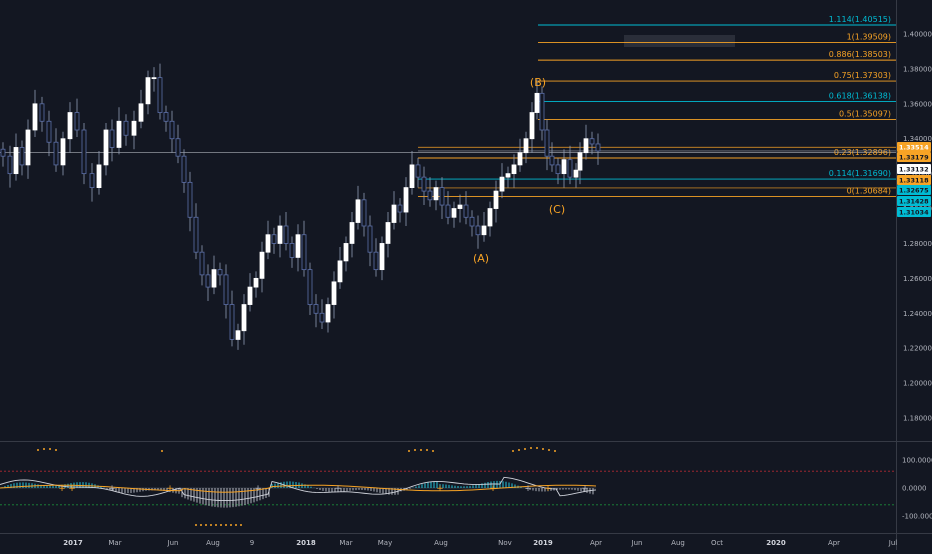 The width and height of the screenshot is (932, 554). What do you see at coordinates (917, 517) in the screenshot?
I see `osc-tick-label: -100.0000` at bounding box center [917, 517].